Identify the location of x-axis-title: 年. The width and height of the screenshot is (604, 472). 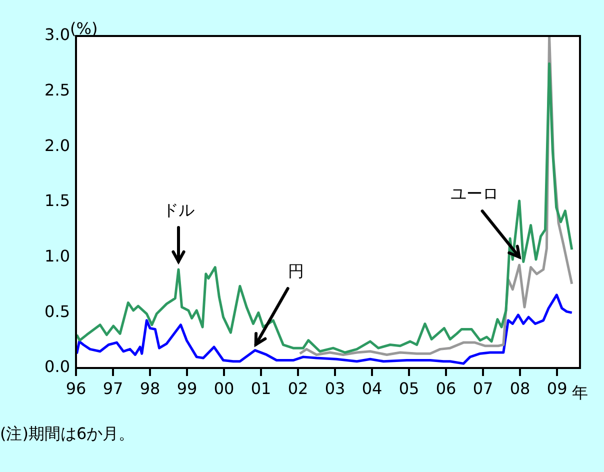
(580, 392).